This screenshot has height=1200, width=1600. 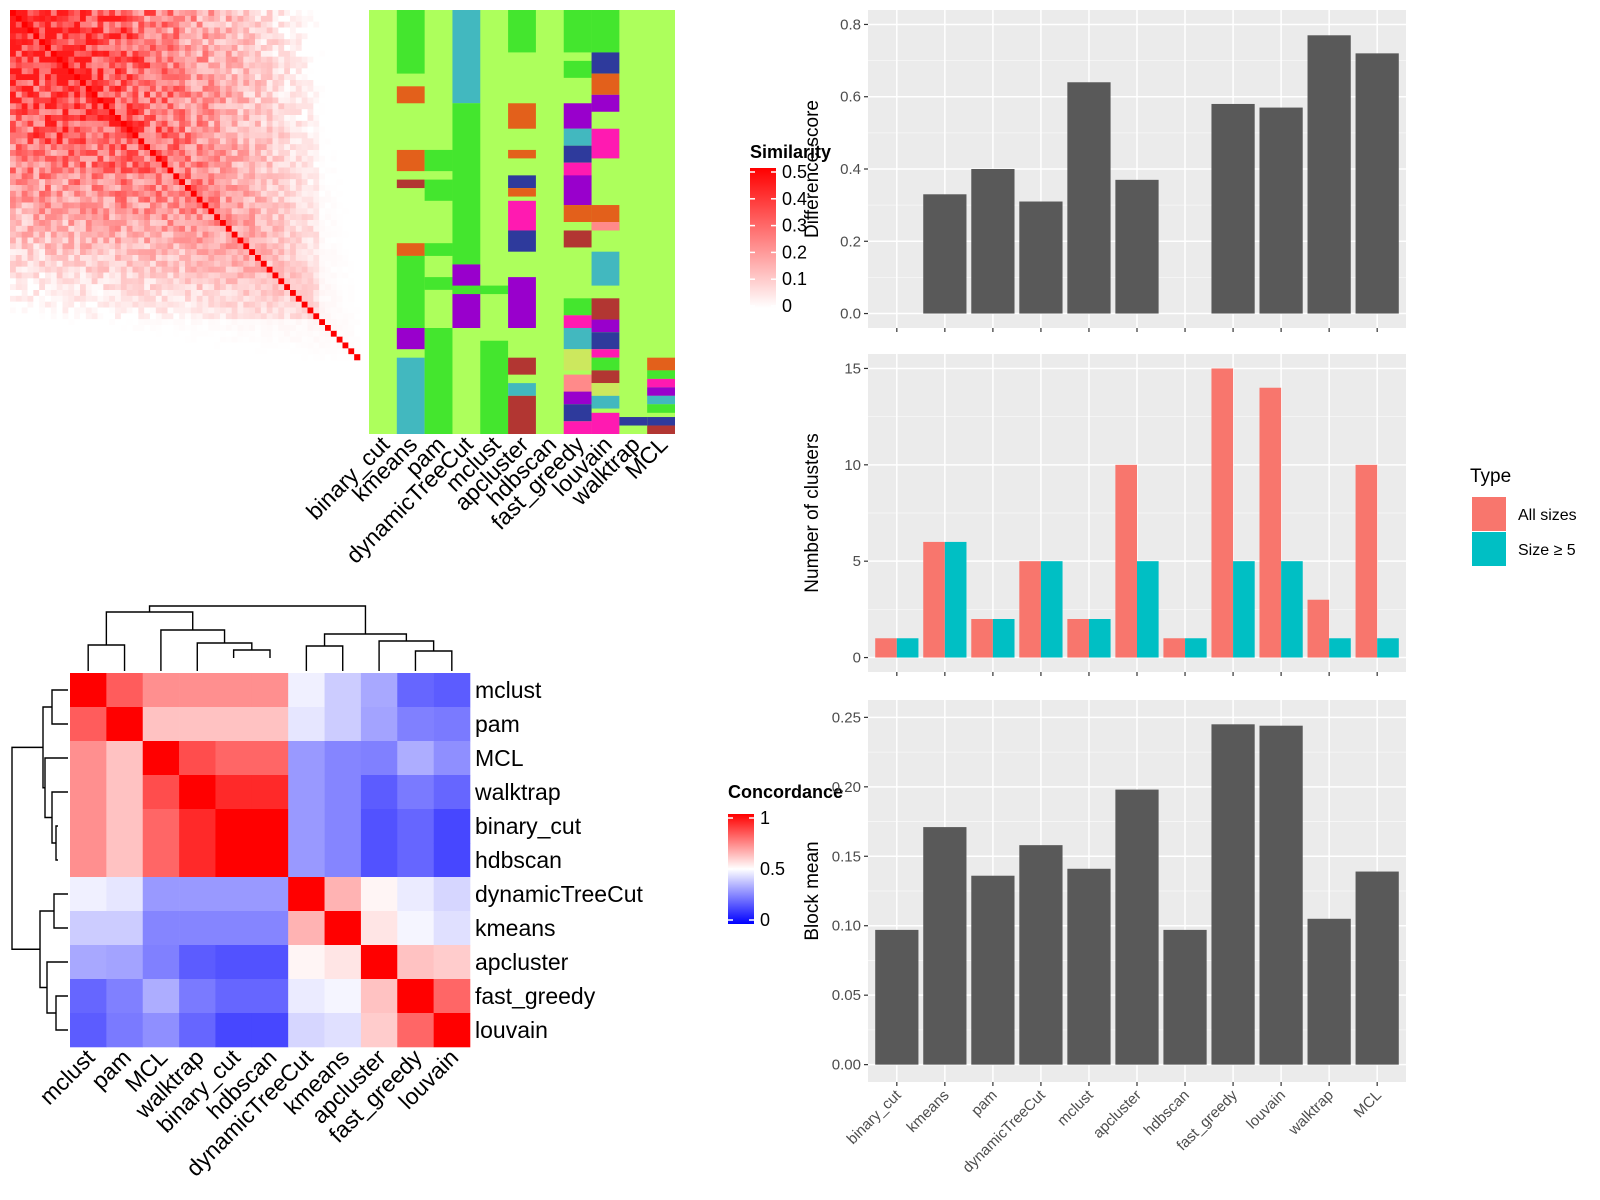 What do you see at coordinates (559, 894) in the screenshot?
I see `concordance-row-label: dynamicTreeCut` at bounding box center [559, 894].